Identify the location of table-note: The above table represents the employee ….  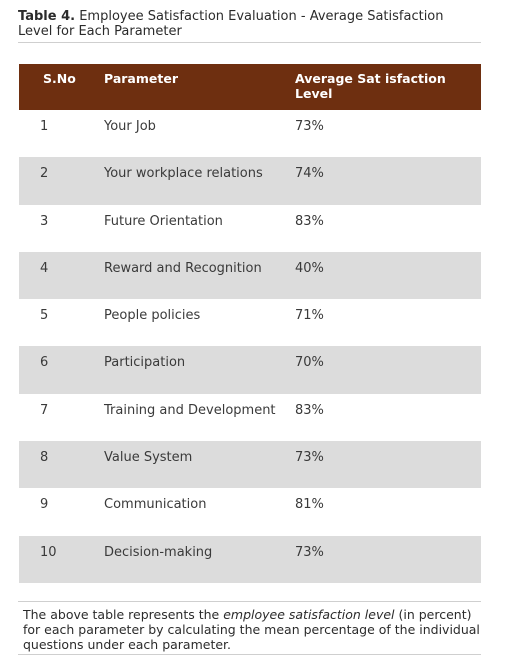
(253, 629).